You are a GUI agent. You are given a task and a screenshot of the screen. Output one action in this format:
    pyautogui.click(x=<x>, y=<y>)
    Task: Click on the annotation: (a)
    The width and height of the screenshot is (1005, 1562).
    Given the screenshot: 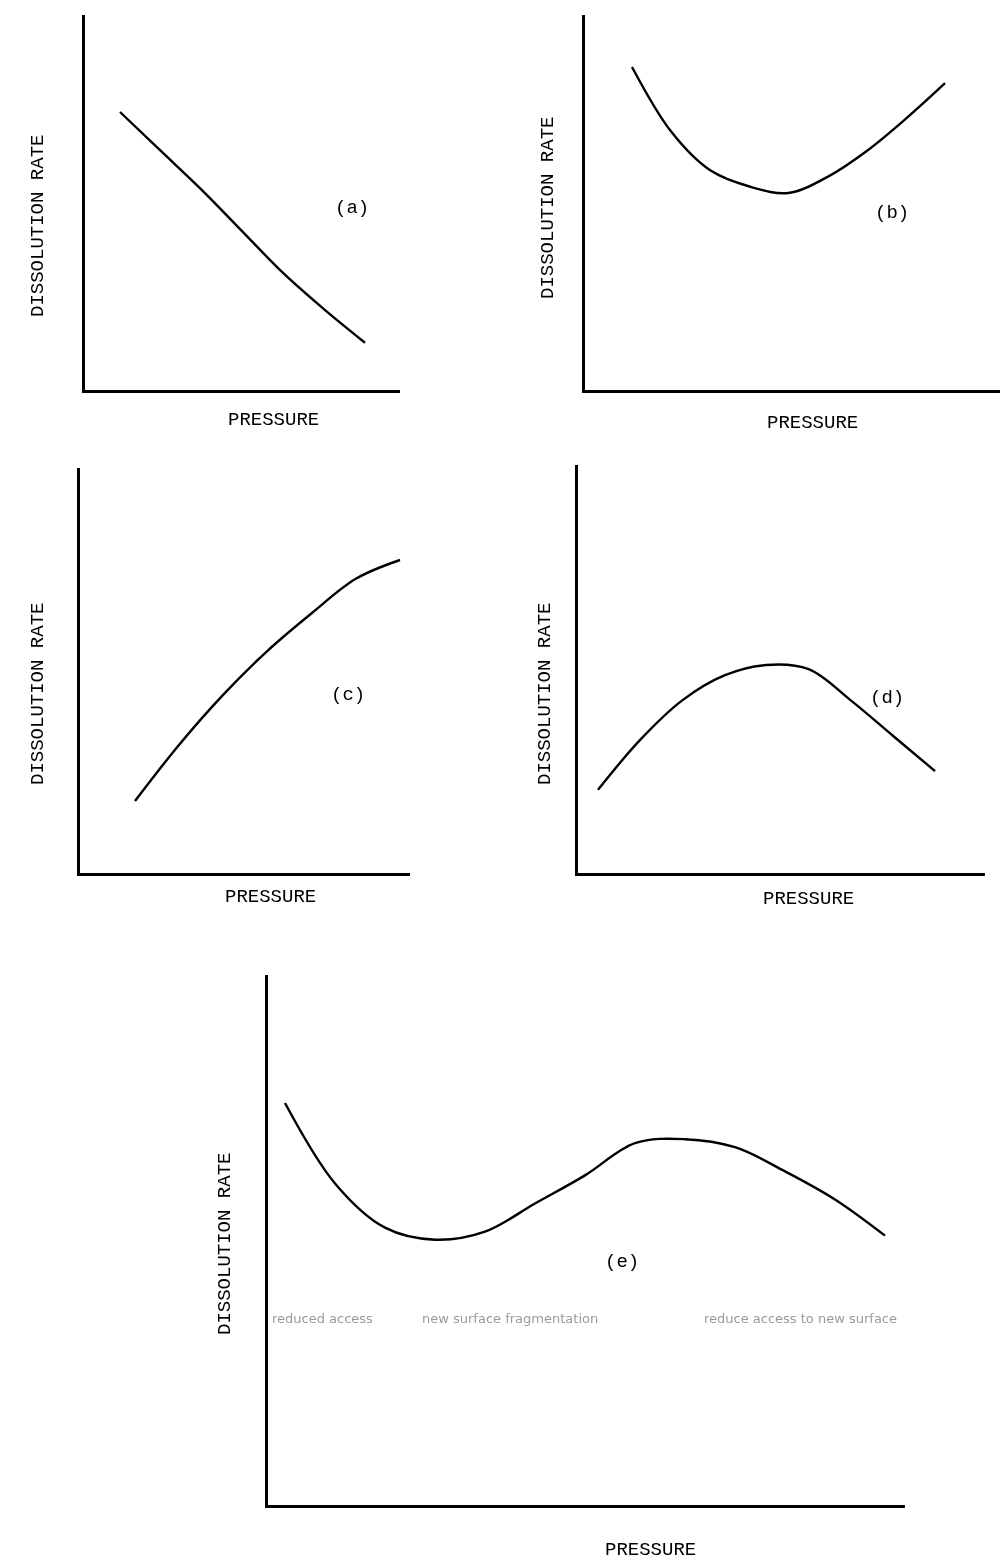 What is the action you would take?
    pyautogui.click(x=352, y=208)
    